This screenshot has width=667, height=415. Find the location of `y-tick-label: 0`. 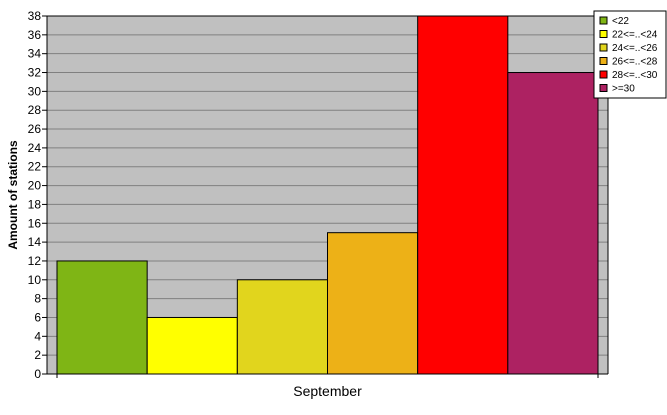

y-tick-label: 0 is located at coordinates (37, 374).